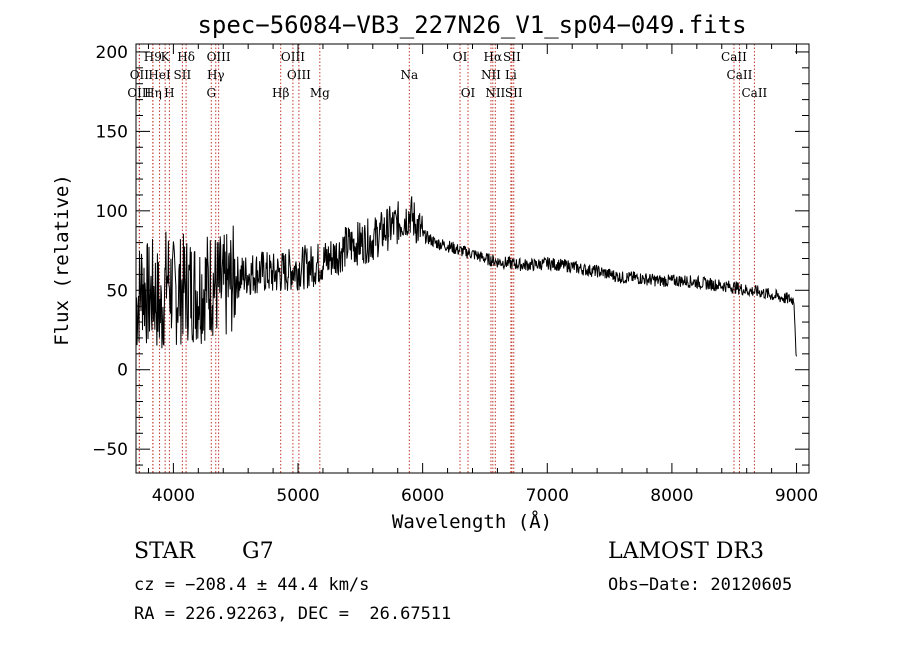 This screenshot has width=900, height=649. I want to click on ra-dec: RA = 226.92263, DEC = 26.67511, so click(292, 614).